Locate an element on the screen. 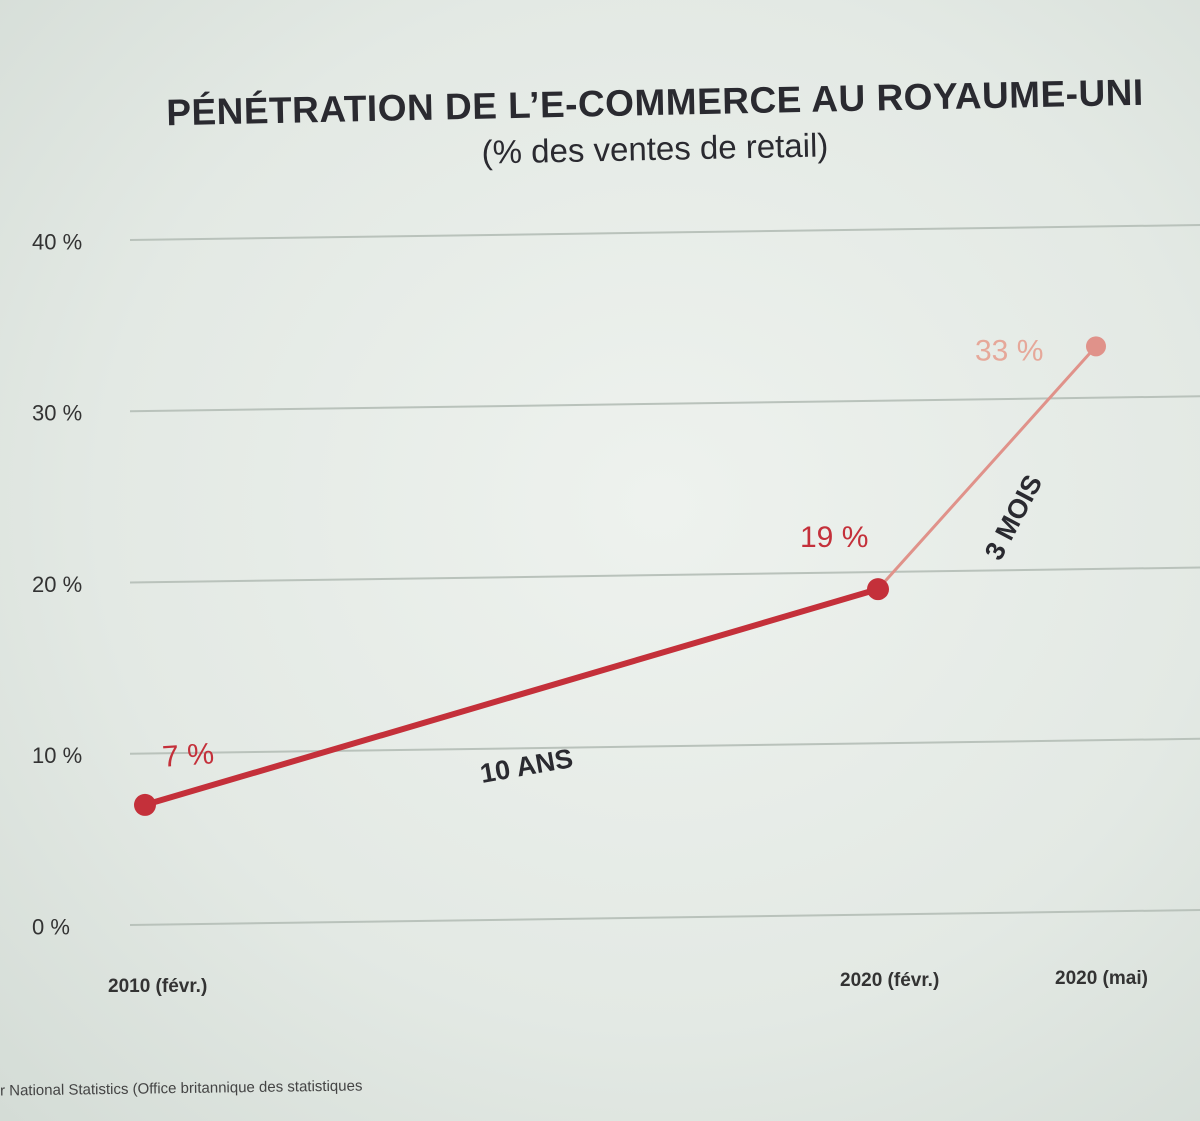  data-label: 7 % is located at coordinates (188, 755).